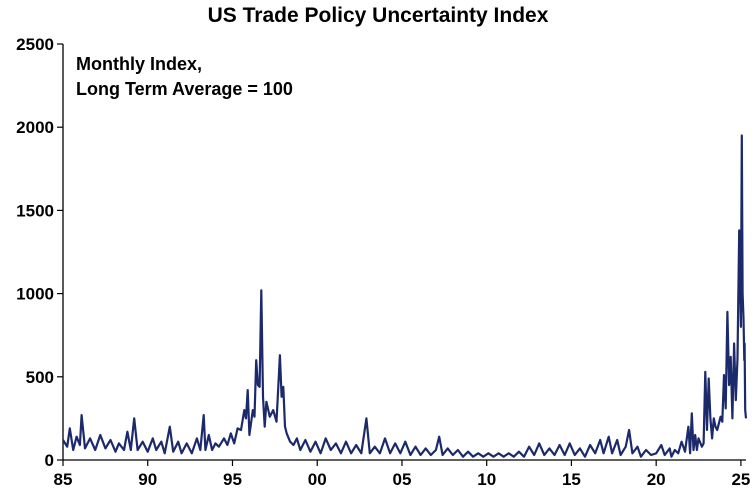  Describe the element at coordinates (35, 44) in the screenshot. I see `y-tick-label: 2500` at that location.